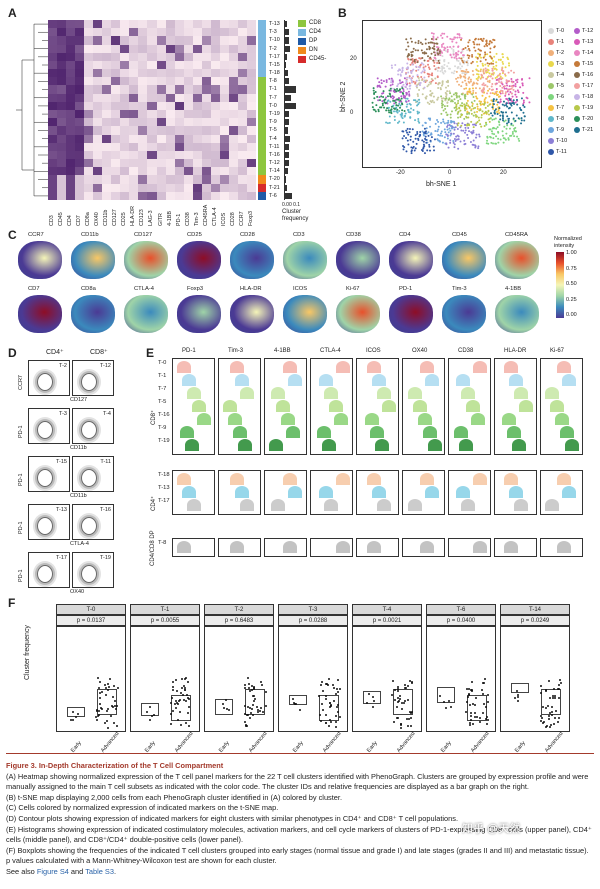 The height and width of the screenshot is (889, 600). What do you see at coordinates (571, 253) in the screenshot?
I see `colorbar-tick: 1.00` at bounding box center [571, 253].